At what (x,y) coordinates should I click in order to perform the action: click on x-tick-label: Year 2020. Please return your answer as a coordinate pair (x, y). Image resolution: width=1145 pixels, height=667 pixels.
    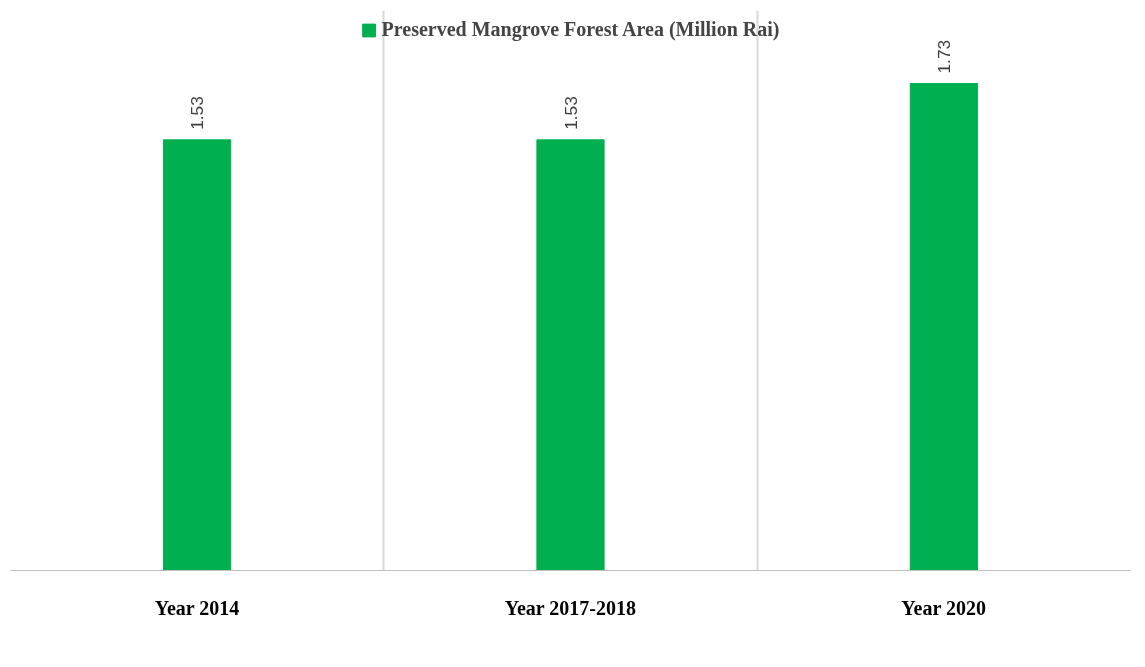
    Looking at the image, I should click on (943, 607).